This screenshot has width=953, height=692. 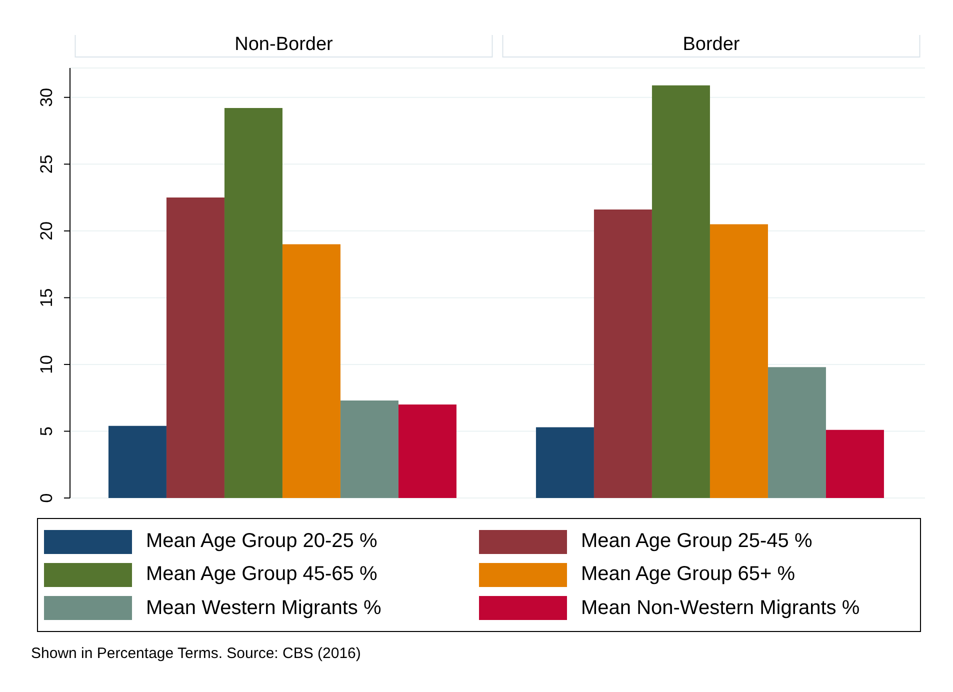 I want to click on y-tick-label: 20, so click(x=46, y=230).